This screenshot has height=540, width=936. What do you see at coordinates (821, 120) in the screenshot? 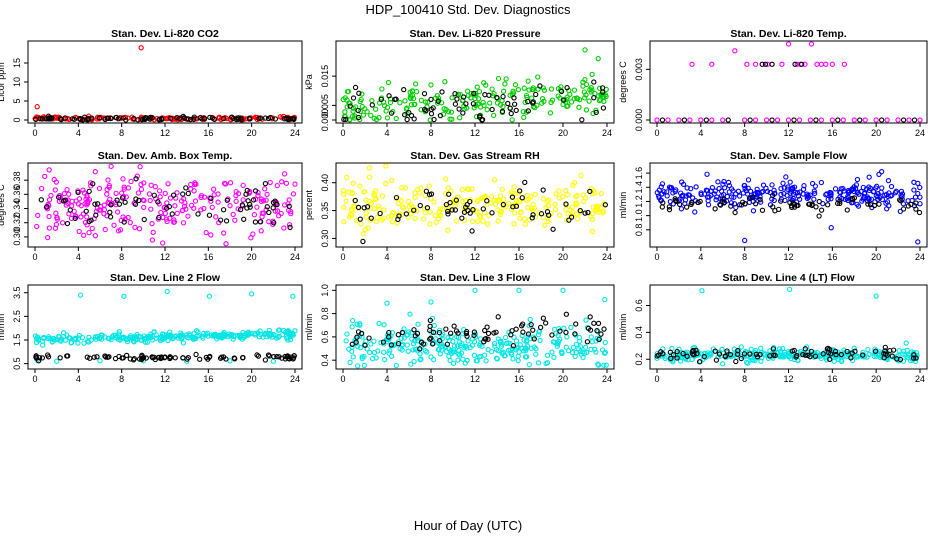
I see `panel-3-primary-point` at bounding box center [821, 120].